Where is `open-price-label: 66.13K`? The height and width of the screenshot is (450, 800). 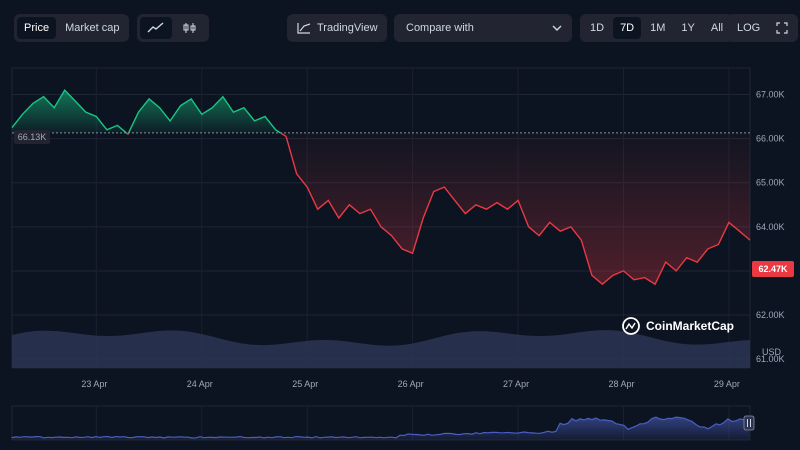
open-price-label: 66.13K is located at coordinates (32, 137).